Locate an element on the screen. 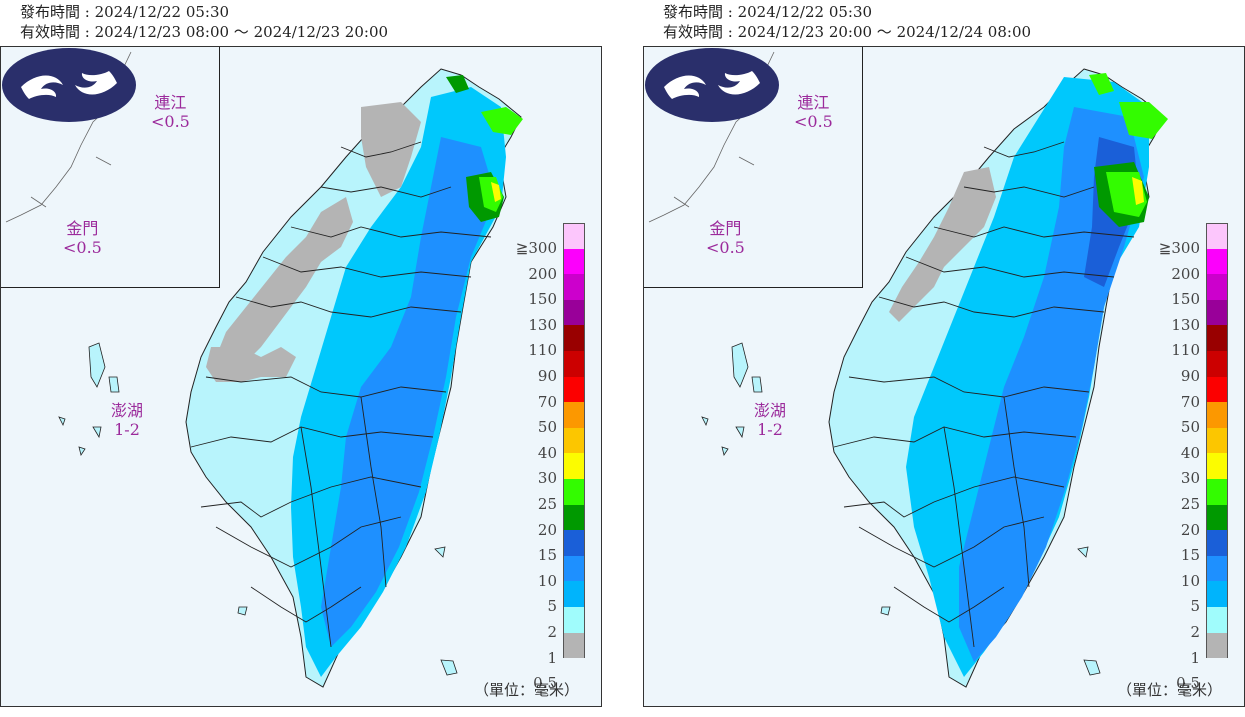 The height and width of the screenshot is (717, 1245). rain-lt1-coast is located at coordinates (251, 364).